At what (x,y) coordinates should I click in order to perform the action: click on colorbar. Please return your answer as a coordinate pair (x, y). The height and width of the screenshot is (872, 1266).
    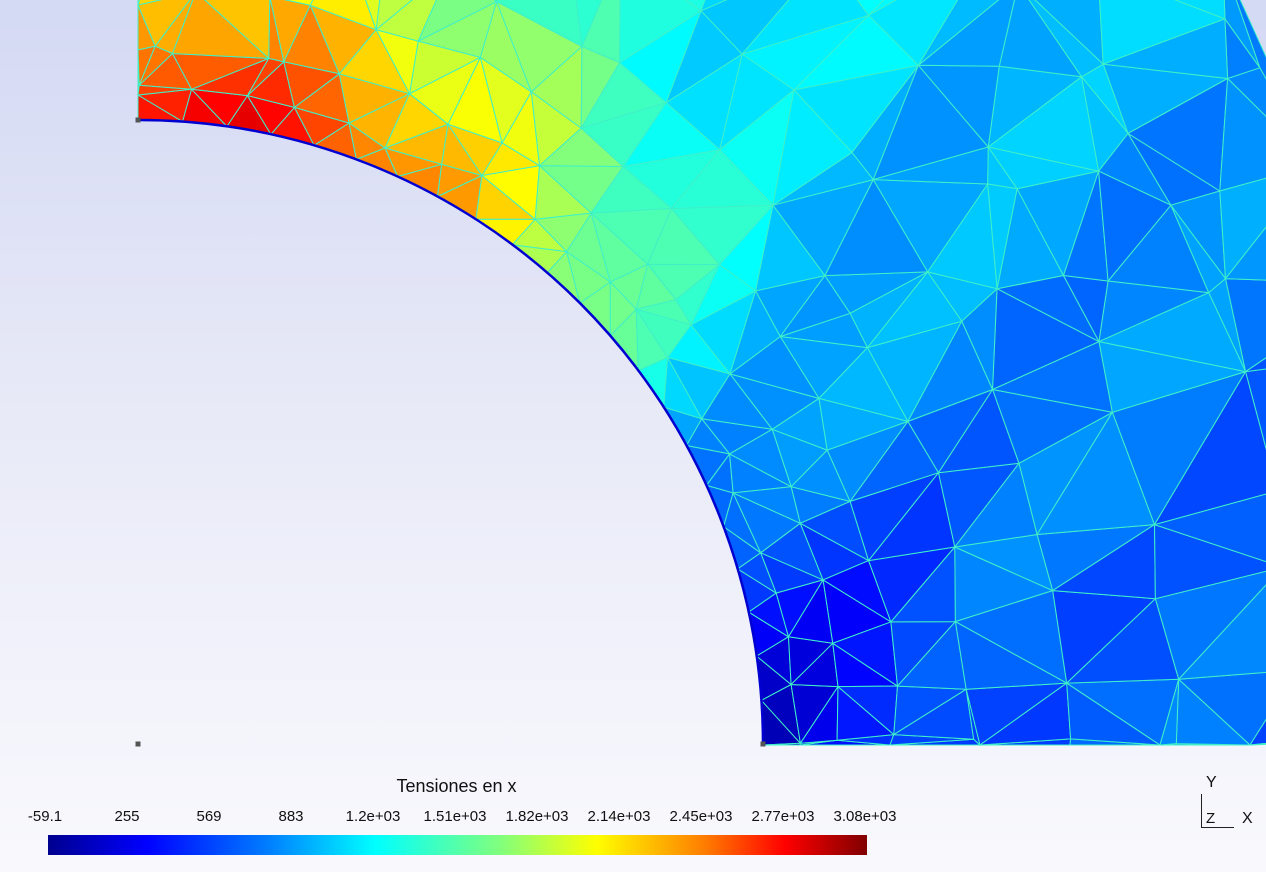
    Looking at the image, I should click on (457, 845).